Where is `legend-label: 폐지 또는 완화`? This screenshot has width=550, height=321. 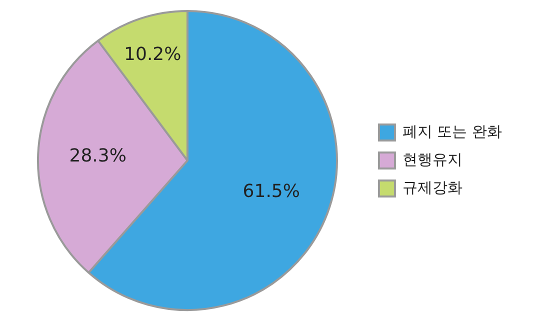 legend-label: 폐지 또는 완화 is located at coordinates (452, 131).